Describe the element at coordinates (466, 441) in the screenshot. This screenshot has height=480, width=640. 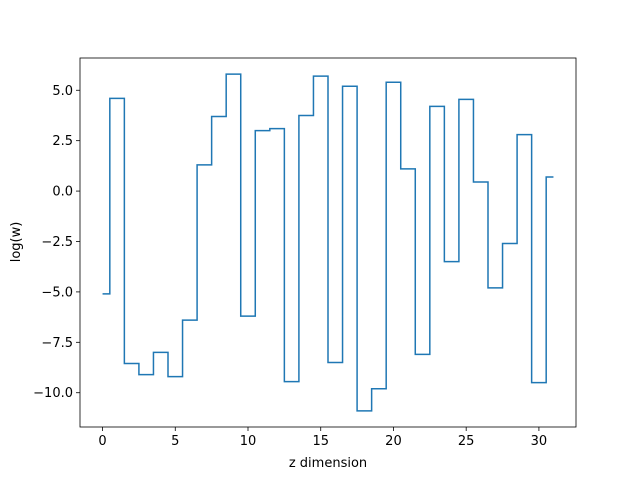
I see `x-tick-label: 25` at that location.